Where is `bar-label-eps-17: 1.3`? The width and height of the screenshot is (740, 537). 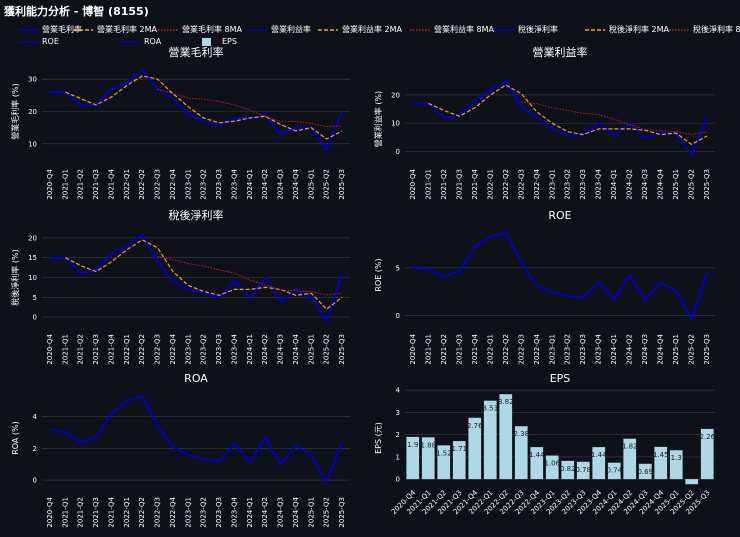 bar-label-eps-17: 1.3 is located at coordinates (676, 458).